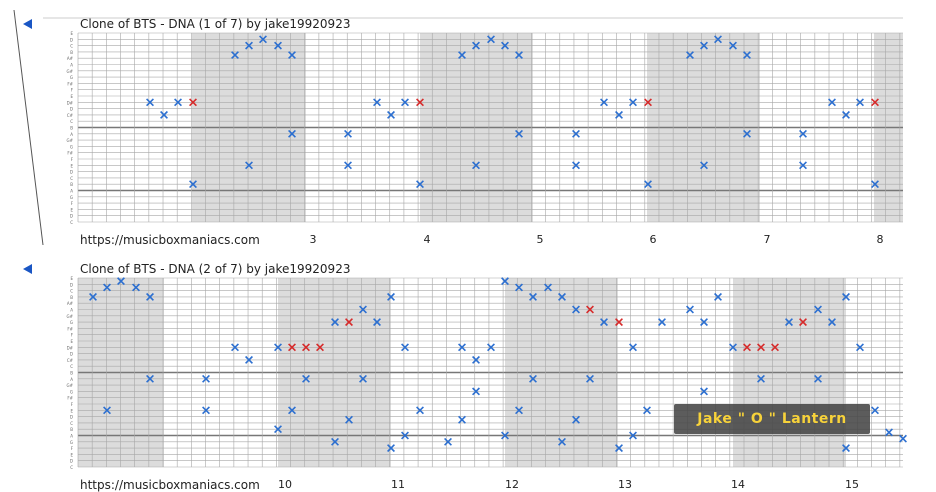 The height and width of the screenshot is (492, 936). What do you see at coordinates (398, 484) in the screenshot?
I see `measure-number: 11` at bounding box center [398, 484].